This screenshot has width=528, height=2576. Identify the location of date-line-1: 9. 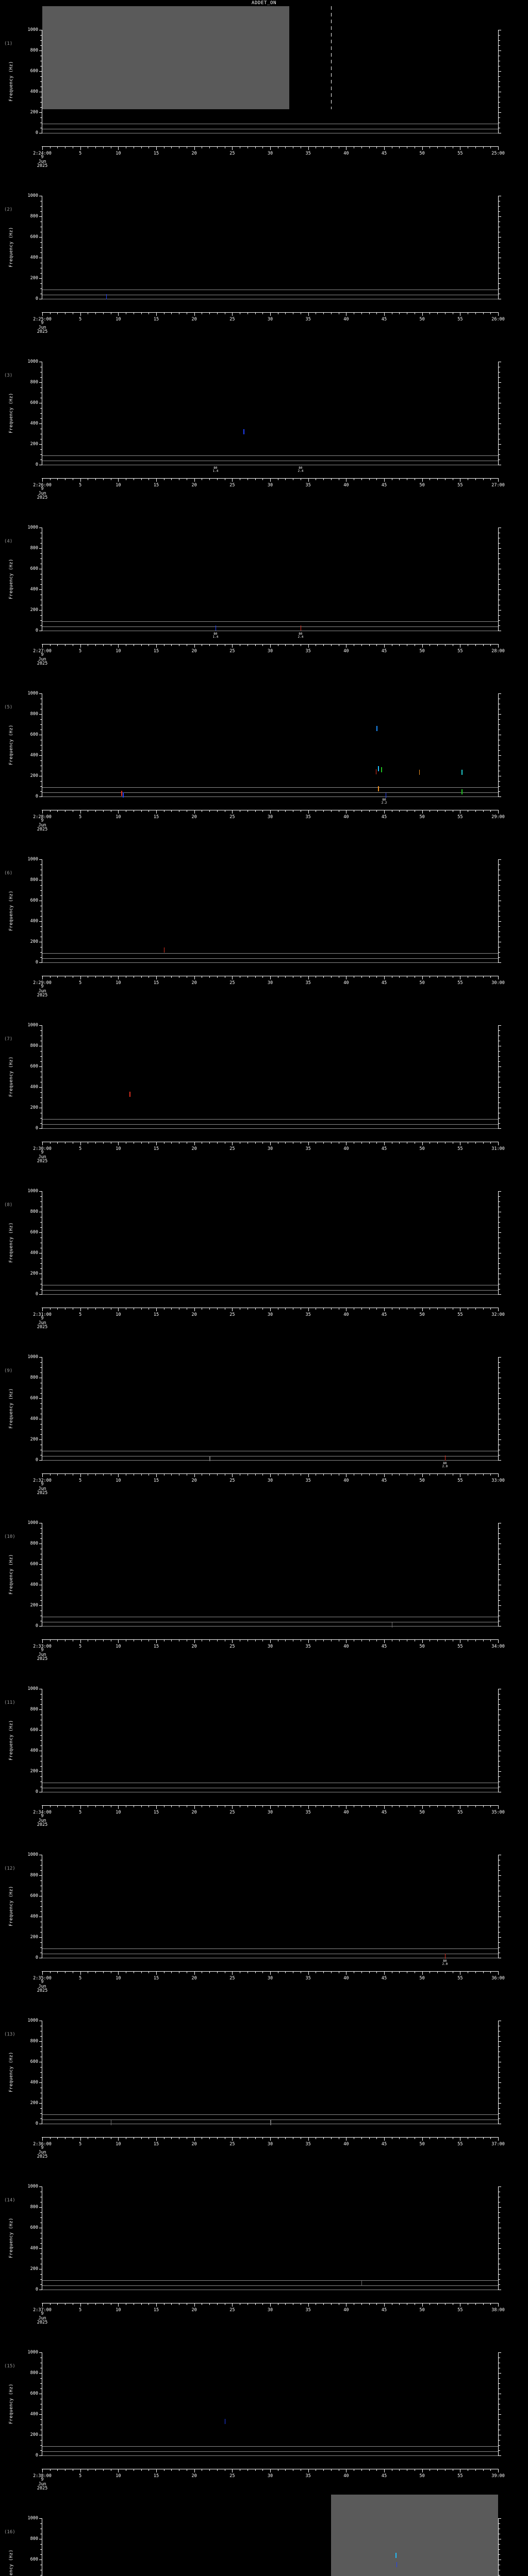
(42, 820).